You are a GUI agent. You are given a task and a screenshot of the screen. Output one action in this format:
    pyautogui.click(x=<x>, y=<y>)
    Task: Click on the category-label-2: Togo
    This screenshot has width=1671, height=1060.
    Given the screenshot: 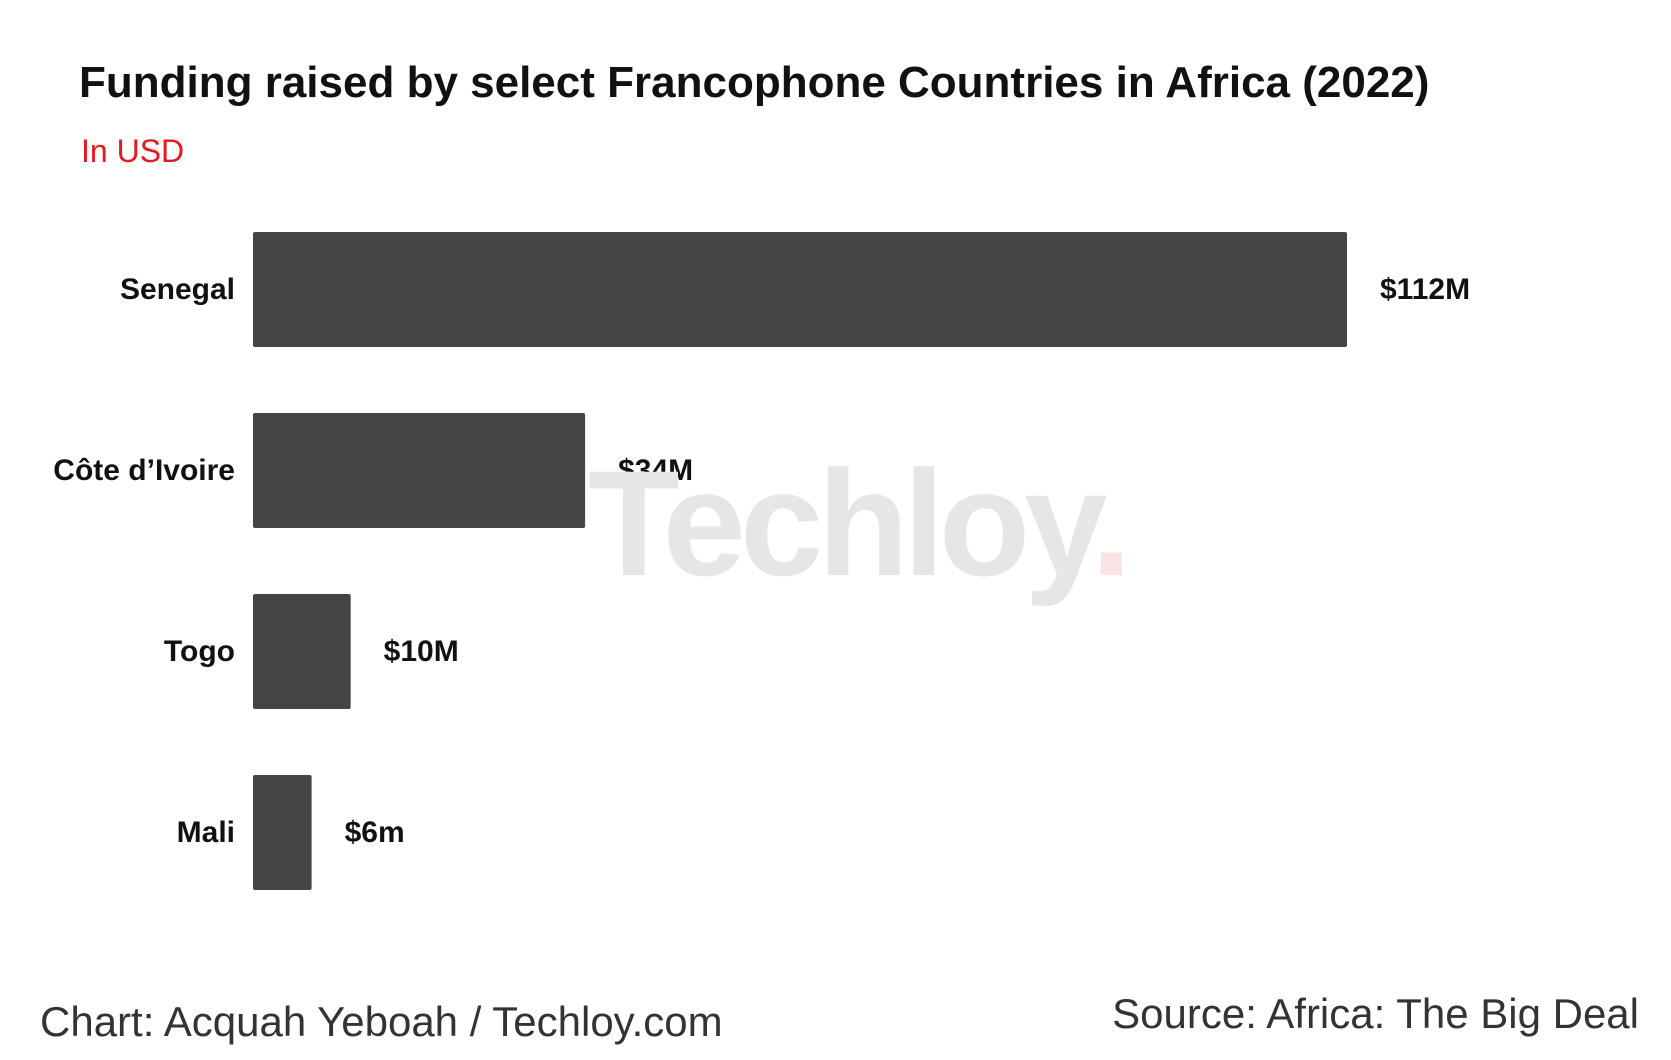 What is the action you would take?
    pyautogui.click(x=199, y=651)
    